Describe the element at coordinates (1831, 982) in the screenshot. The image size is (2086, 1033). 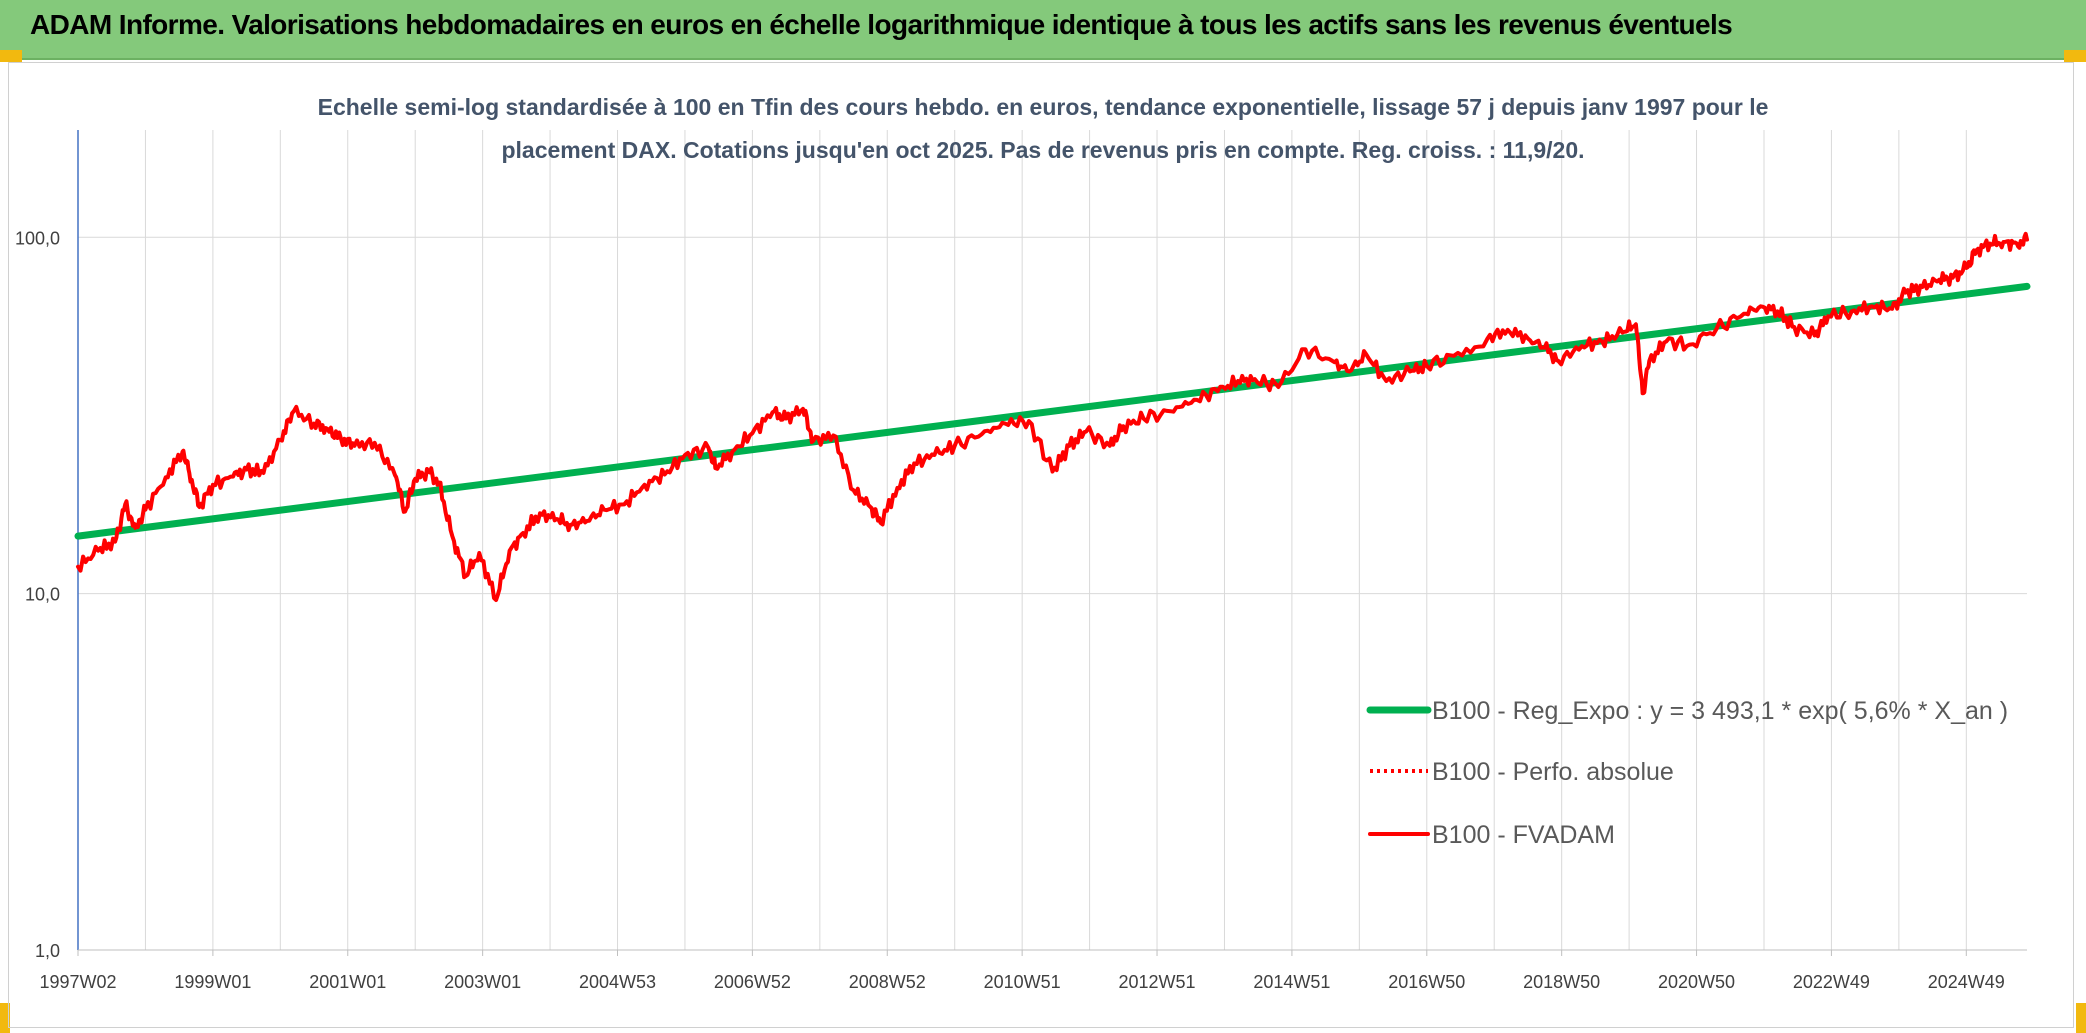
I see `x-tick-label: 2022W49` at that location.